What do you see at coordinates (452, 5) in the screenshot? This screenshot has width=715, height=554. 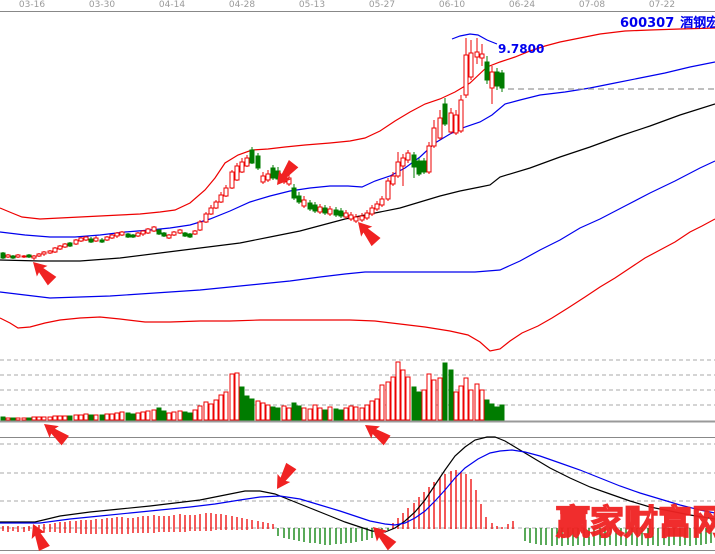 I see `date-label: 06-10` at bounding box center [452, 5].